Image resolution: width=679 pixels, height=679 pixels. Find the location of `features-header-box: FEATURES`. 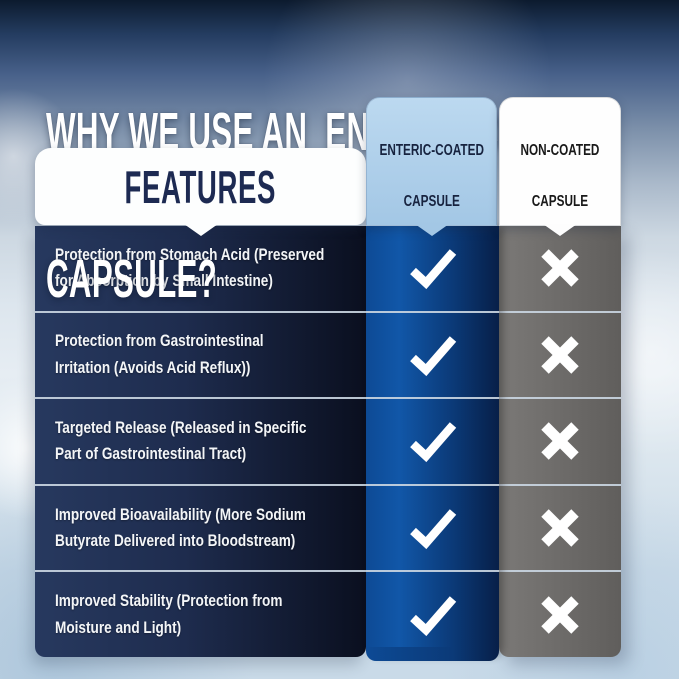

features-header-box: FEATURES is located at coordinates (200, 192).